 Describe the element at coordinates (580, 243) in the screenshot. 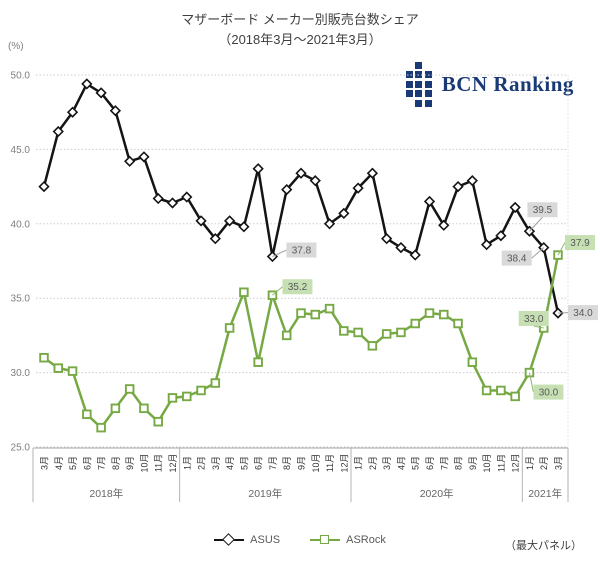

I see `data-label: 37.9` at that location.